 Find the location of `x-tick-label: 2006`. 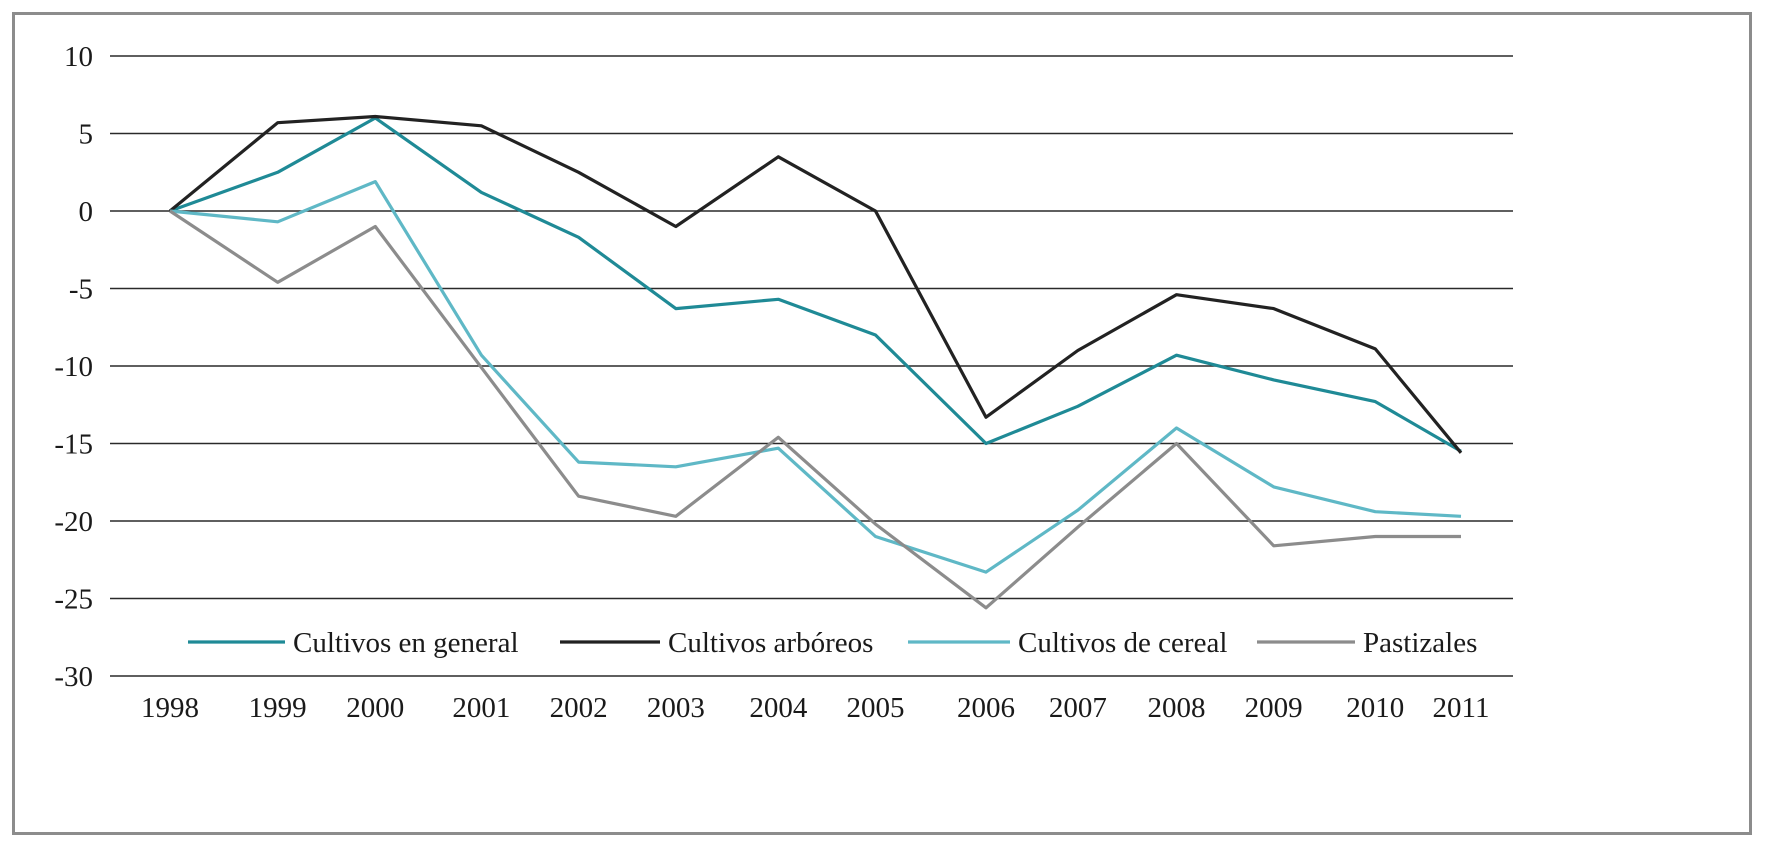

x-tick-label: 2006 is located at coordinates (986, 708).